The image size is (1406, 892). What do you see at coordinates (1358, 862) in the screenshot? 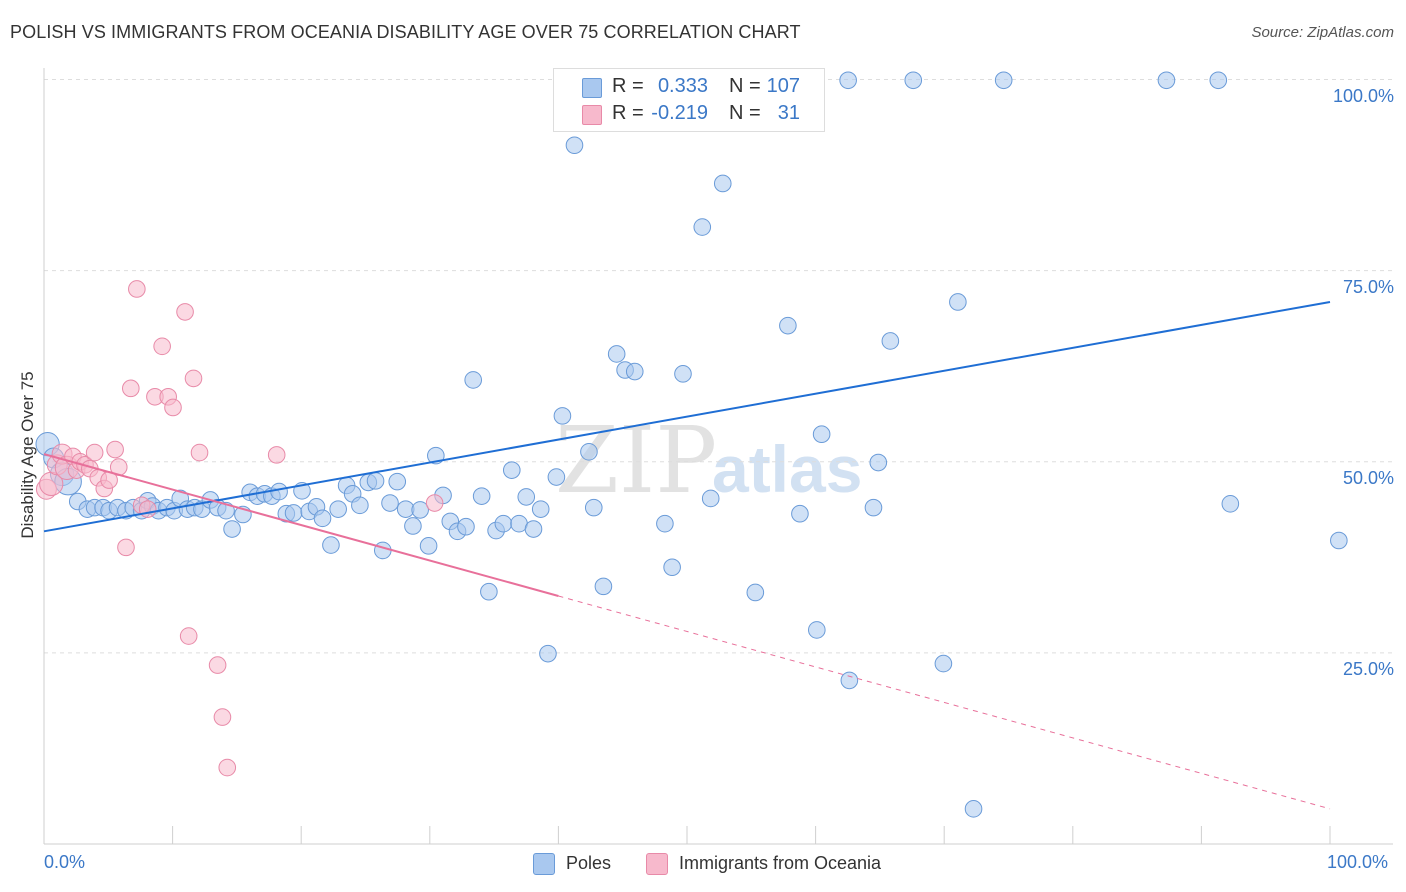
I see `x-tick-label-max: 100.0%` at bounding box center [1358, 862].